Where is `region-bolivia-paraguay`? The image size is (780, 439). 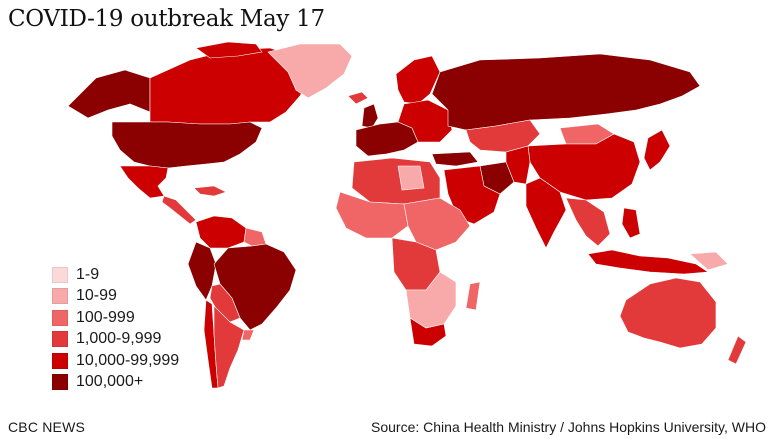
region-bolivia-paraguay is located at coordinates (225, 303).